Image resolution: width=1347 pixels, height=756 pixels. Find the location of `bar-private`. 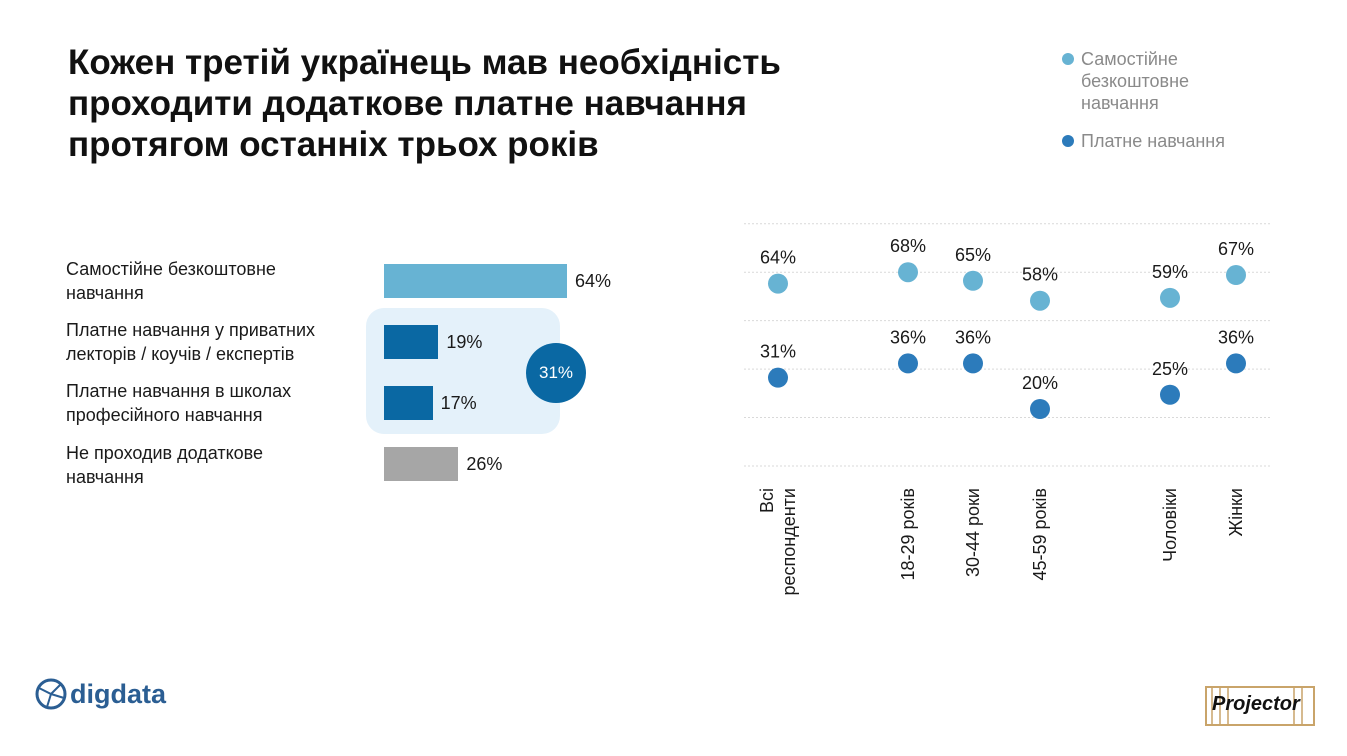

bar-private is located at coordinates (411, 342).